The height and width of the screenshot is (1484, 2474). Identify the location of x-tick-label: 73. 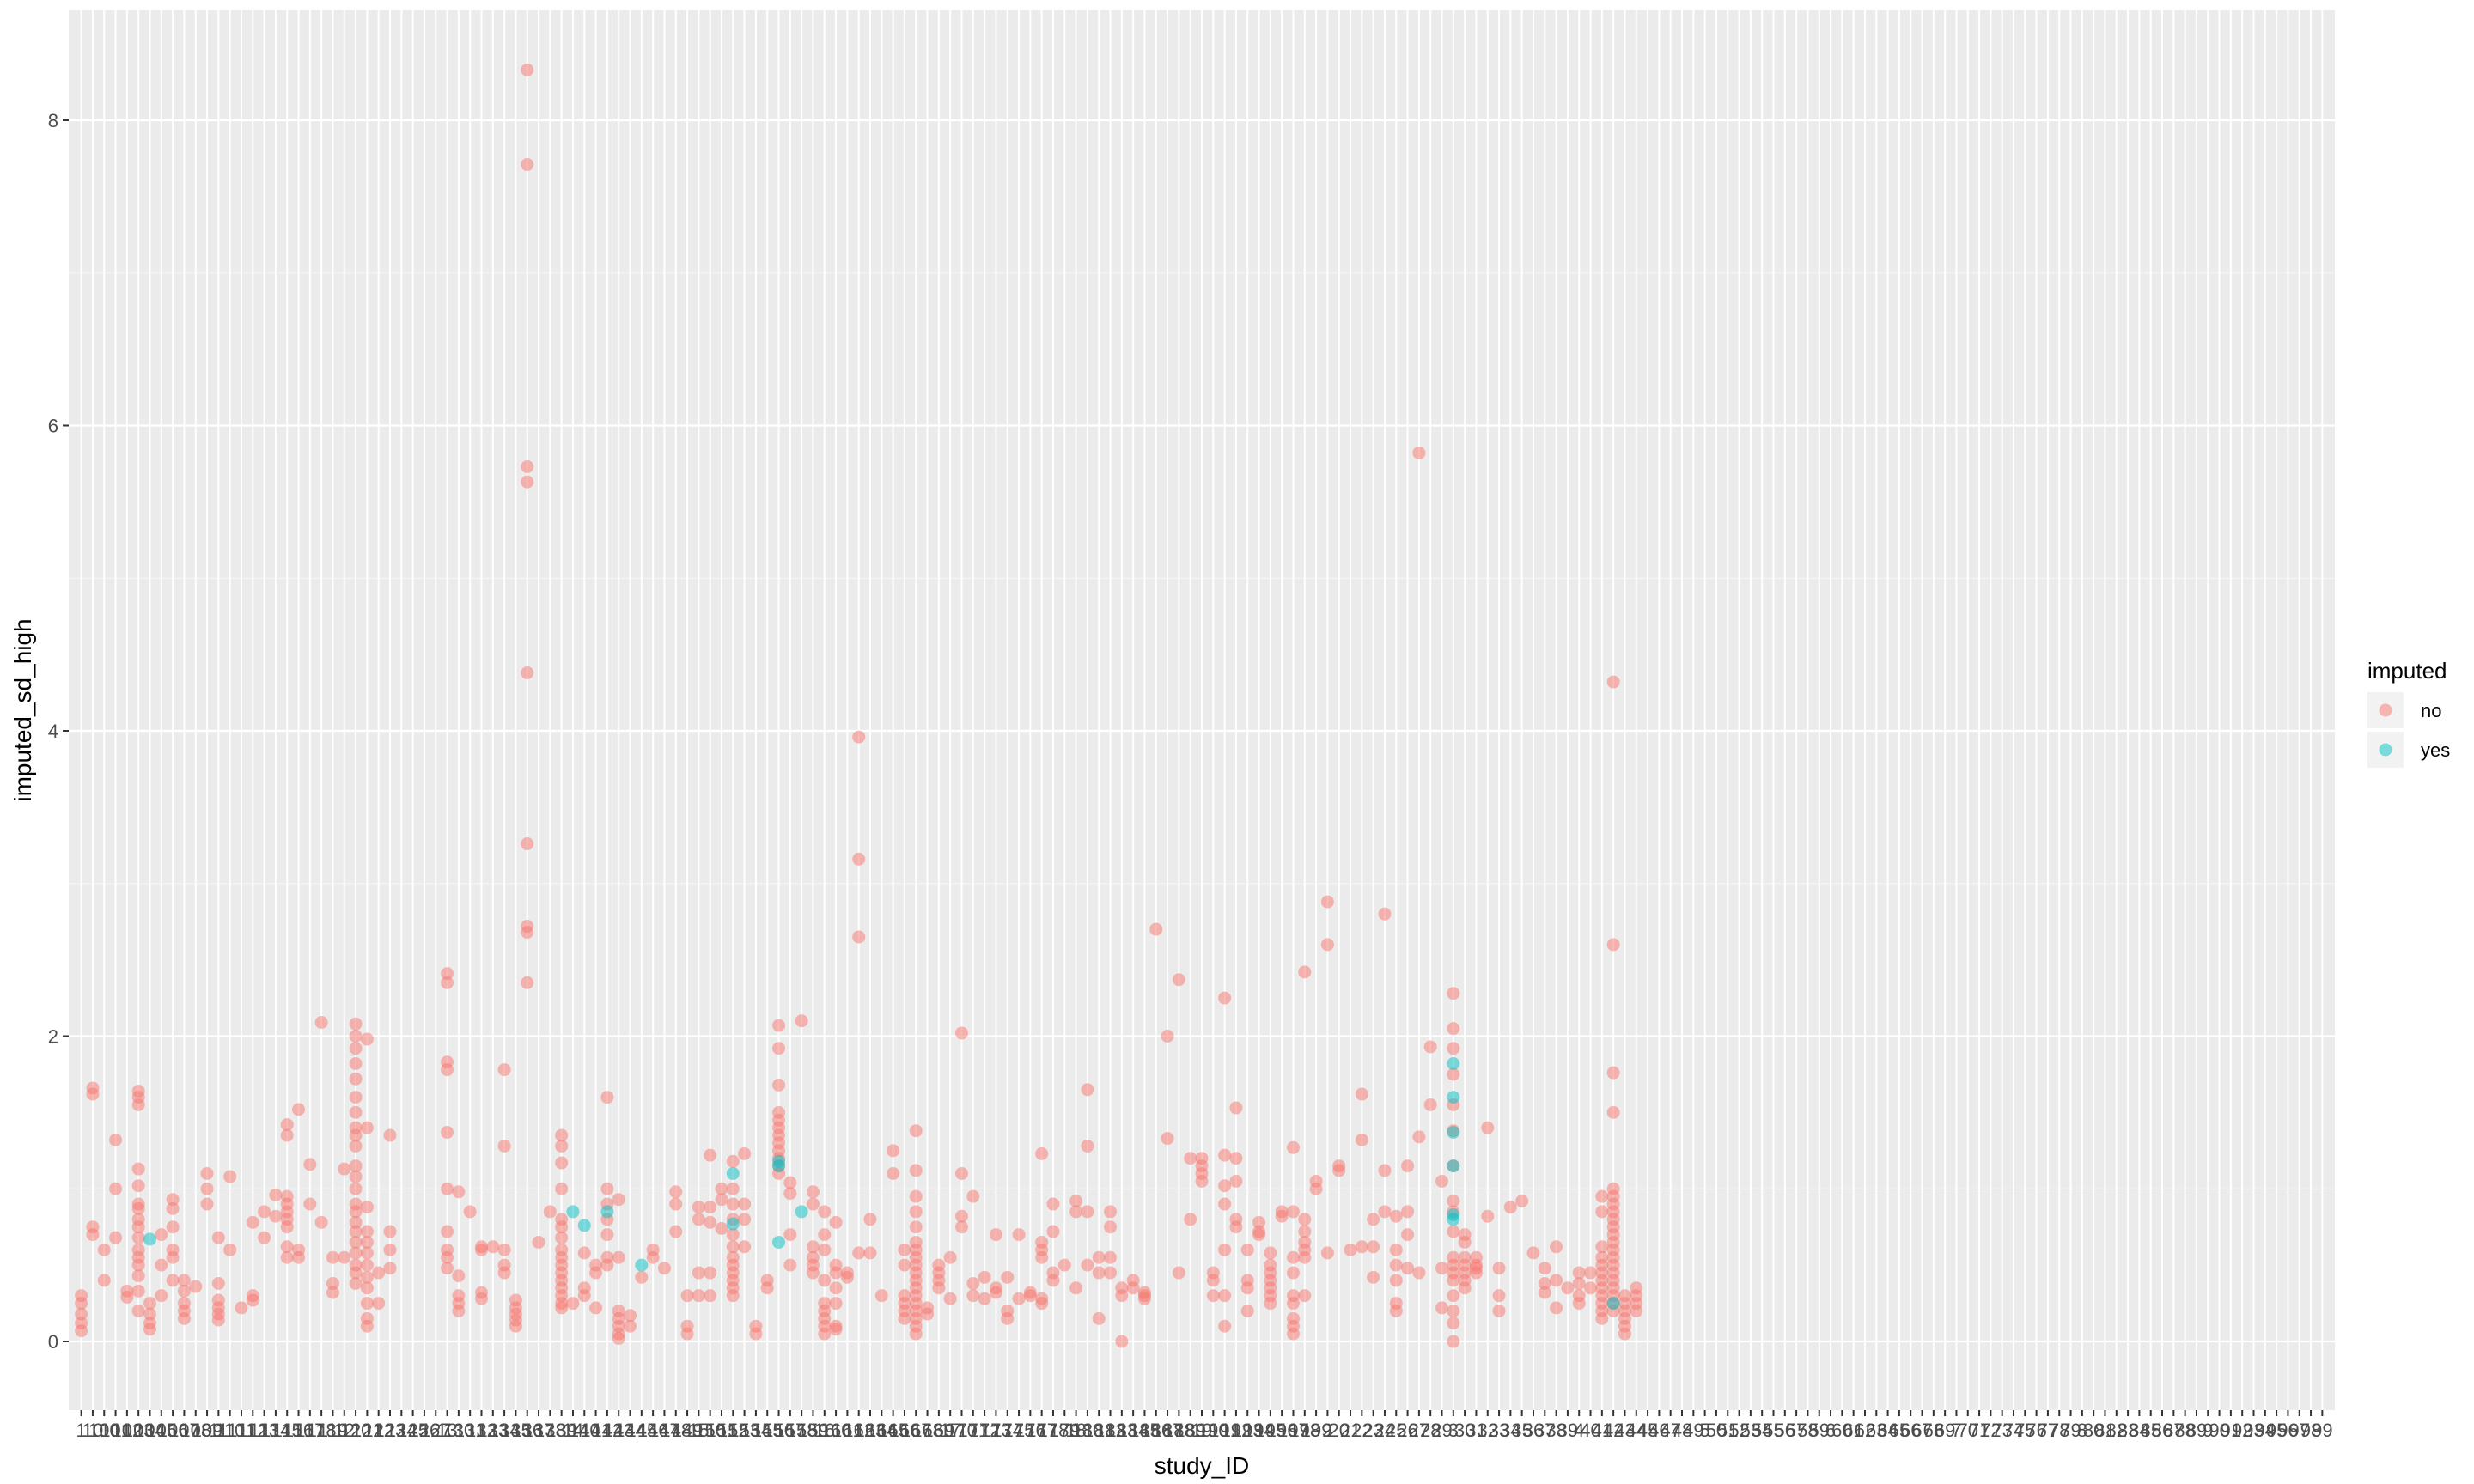
(2001, 1430).